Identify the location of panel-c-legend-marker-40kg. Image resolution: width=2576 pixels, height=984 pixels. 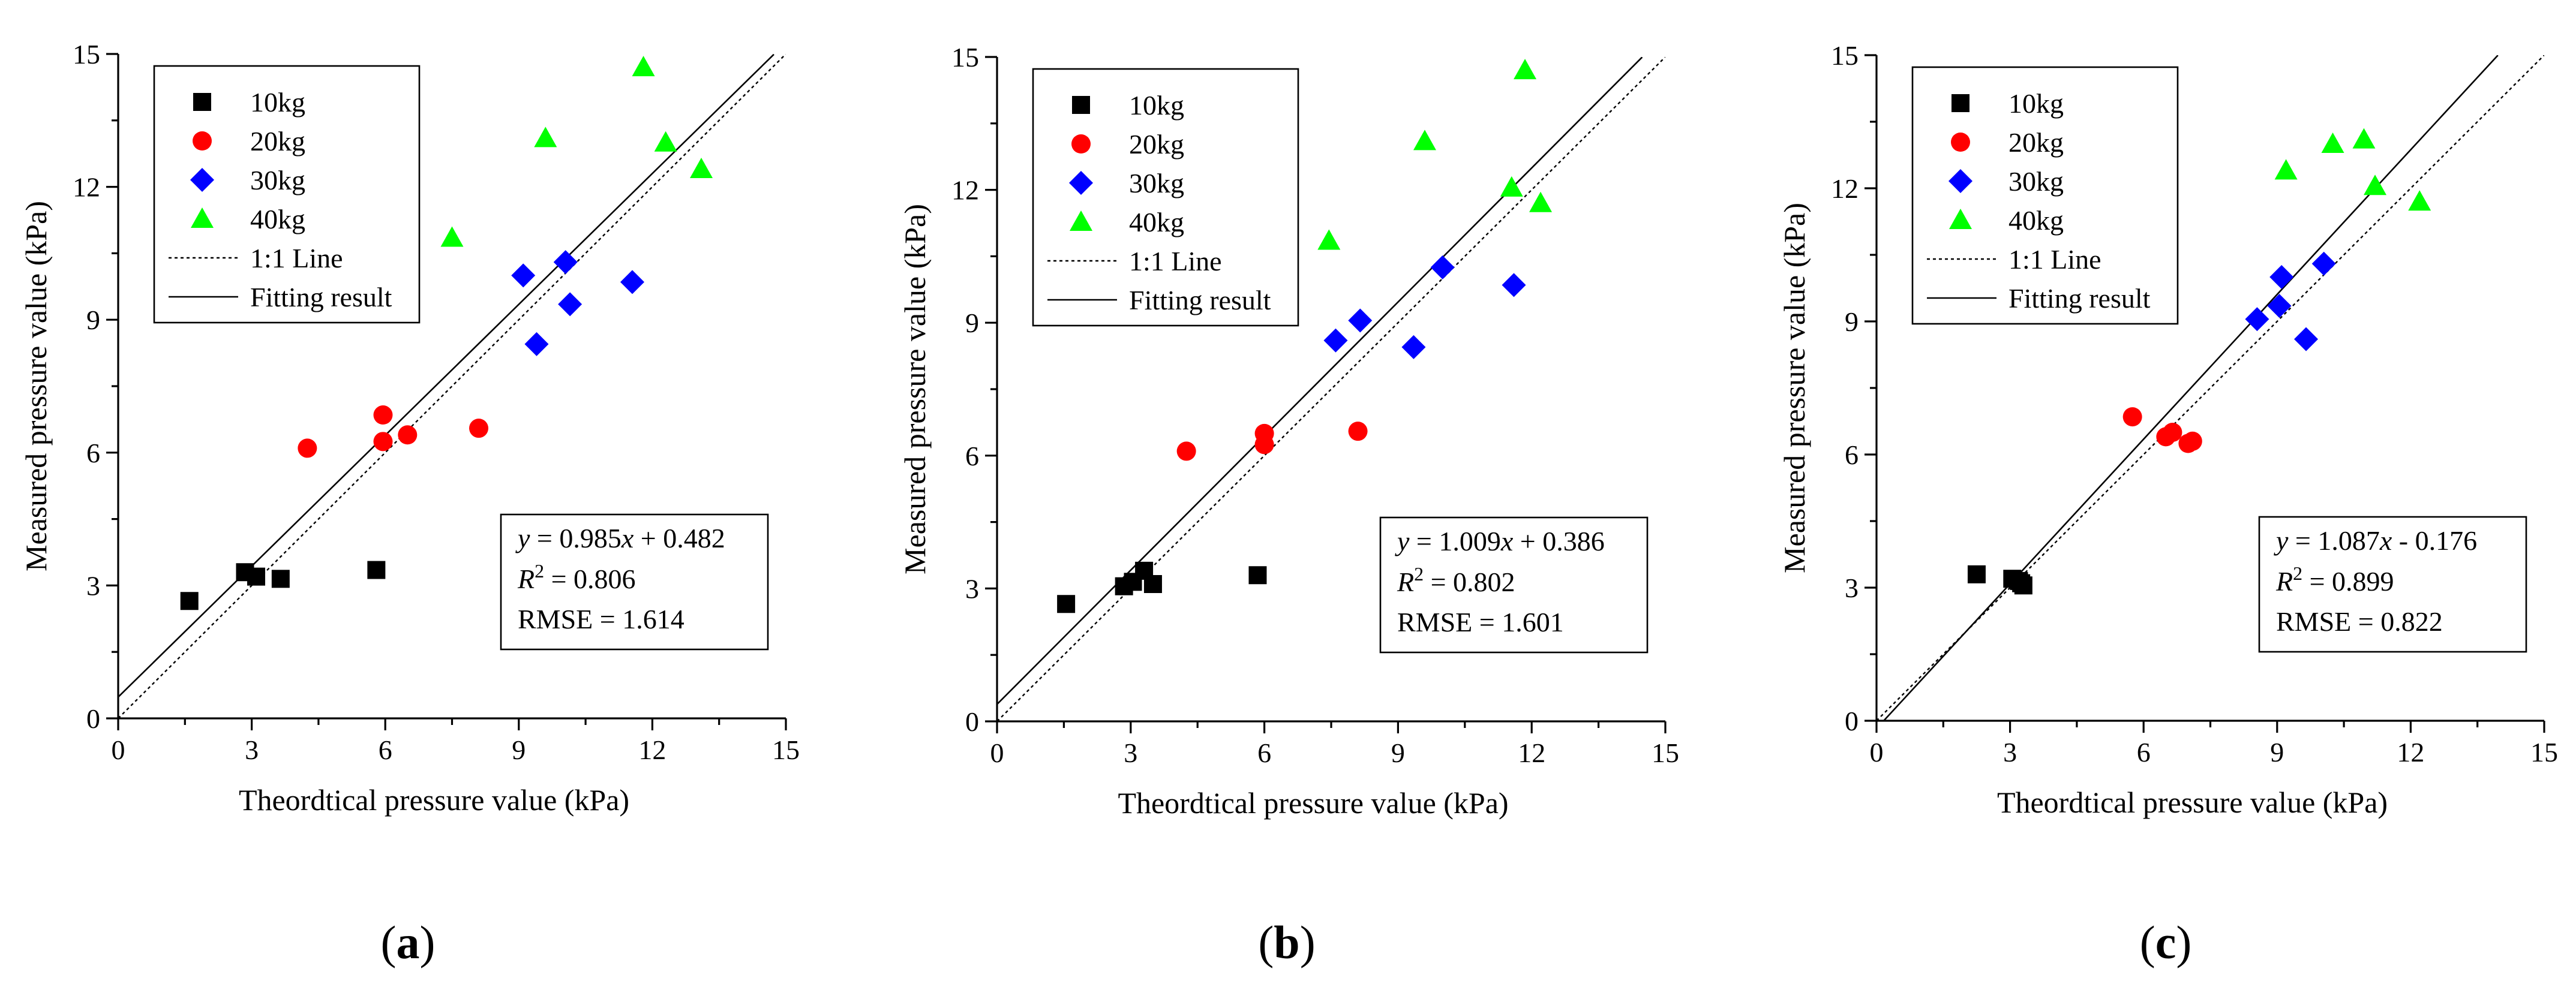
(1961, 219).